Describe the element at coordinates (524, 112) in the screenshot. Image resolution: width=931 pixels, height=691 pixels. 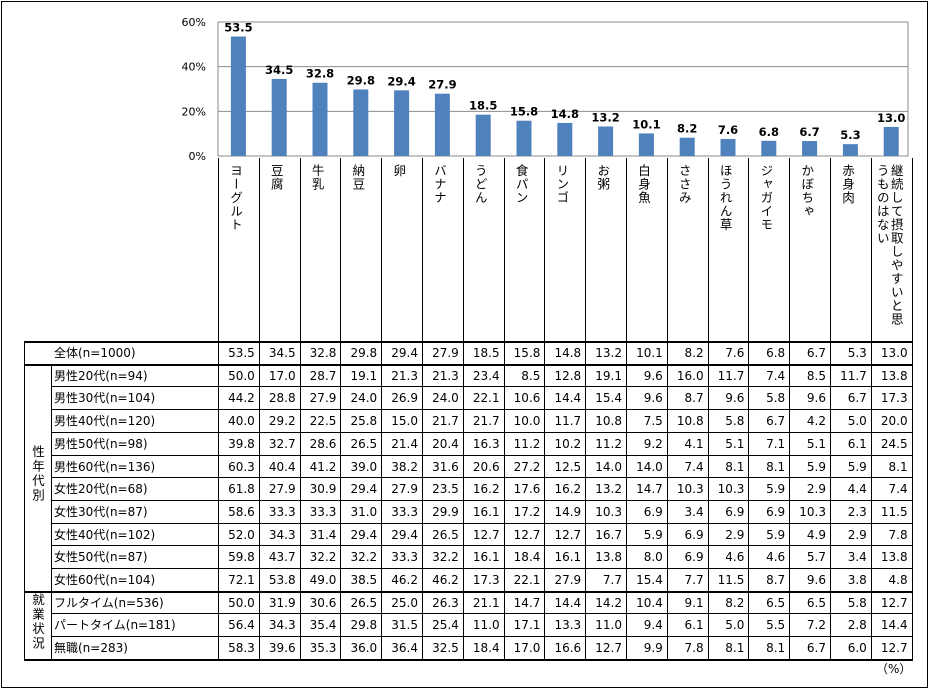
I see `data-label: 15.8` at that location.